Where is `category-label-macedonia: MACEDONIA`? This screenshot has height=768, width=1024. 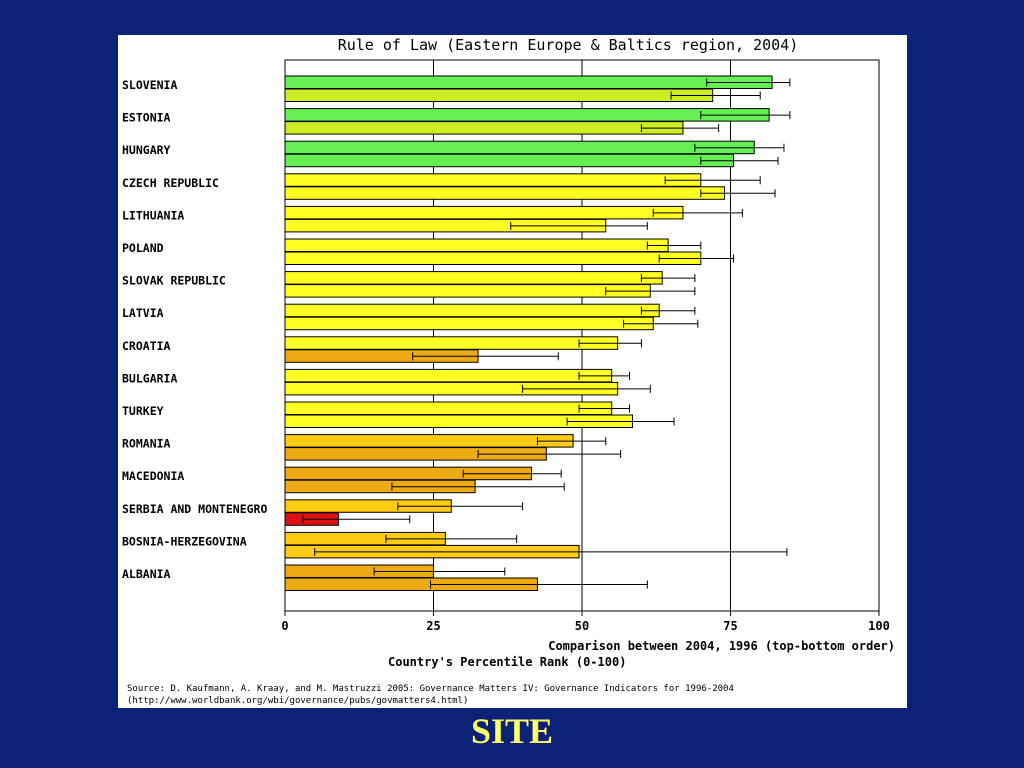
category-label-macedonia: MACEDONIA is located at coordinates (153, 476).